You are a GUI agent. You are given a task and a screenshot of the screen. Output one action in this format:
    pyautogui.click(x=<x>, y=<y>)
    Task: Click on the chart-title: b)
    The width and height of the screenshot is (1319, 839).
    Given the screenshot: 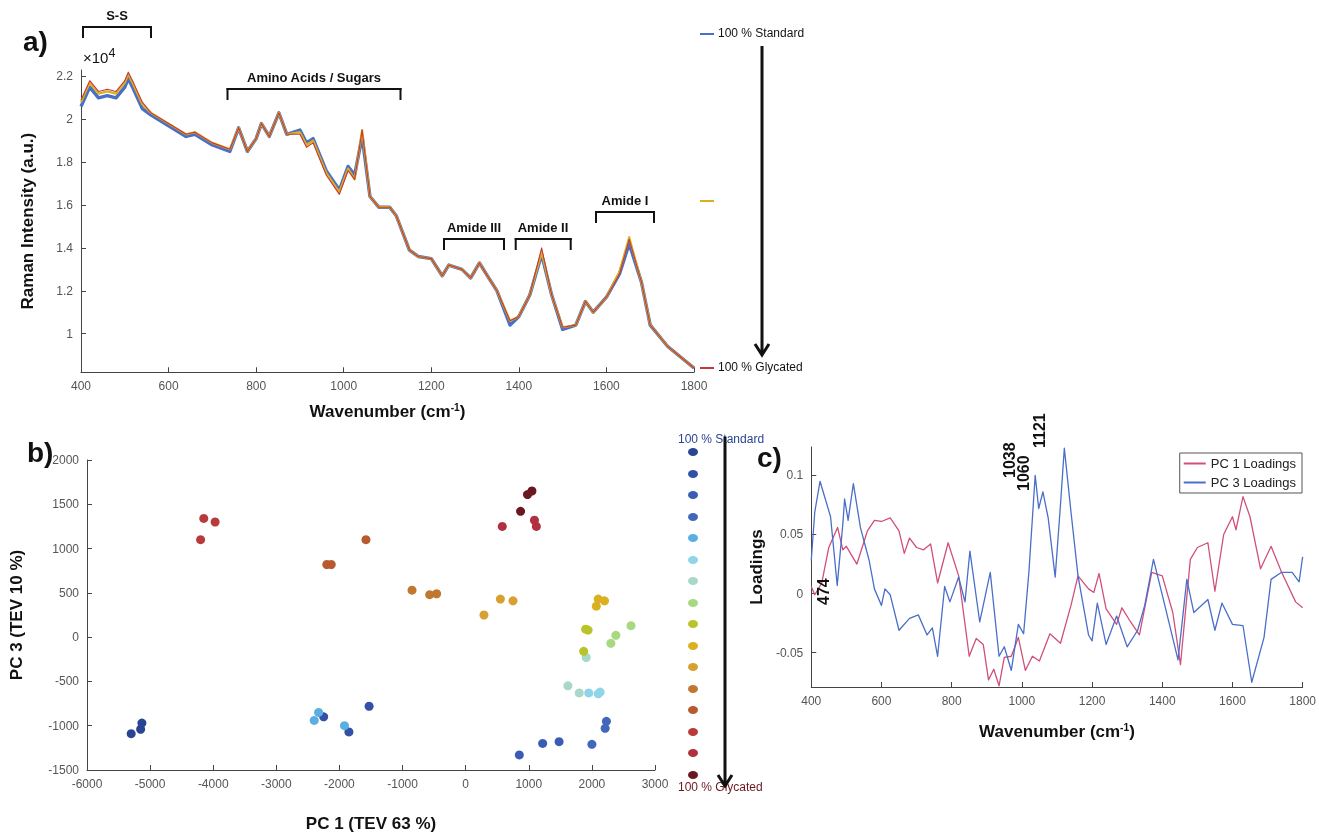 What is the action you would take?
    pyautogui.click(x=40, y=452)
    